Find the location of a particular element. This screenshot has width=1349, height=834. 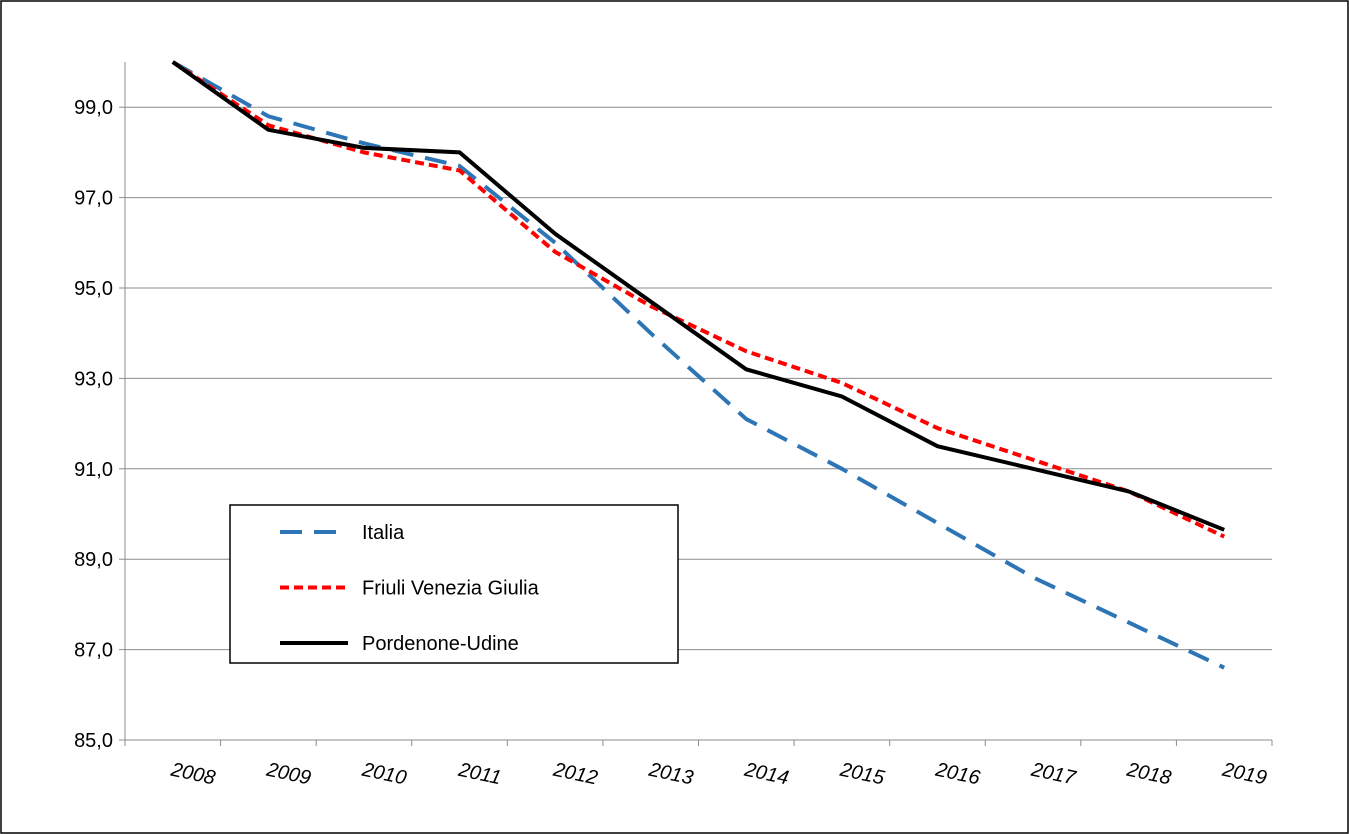

y-tick-label: 87,0 is located at coordinates (93, 651).